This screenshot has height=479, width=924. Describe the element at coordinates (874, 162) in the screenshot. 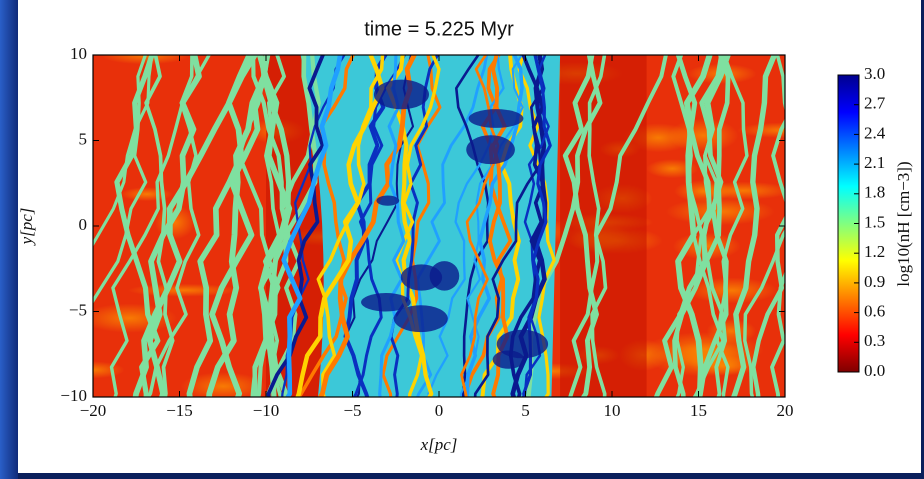

I see `colorbar-tick-label: 2.1` at that location.